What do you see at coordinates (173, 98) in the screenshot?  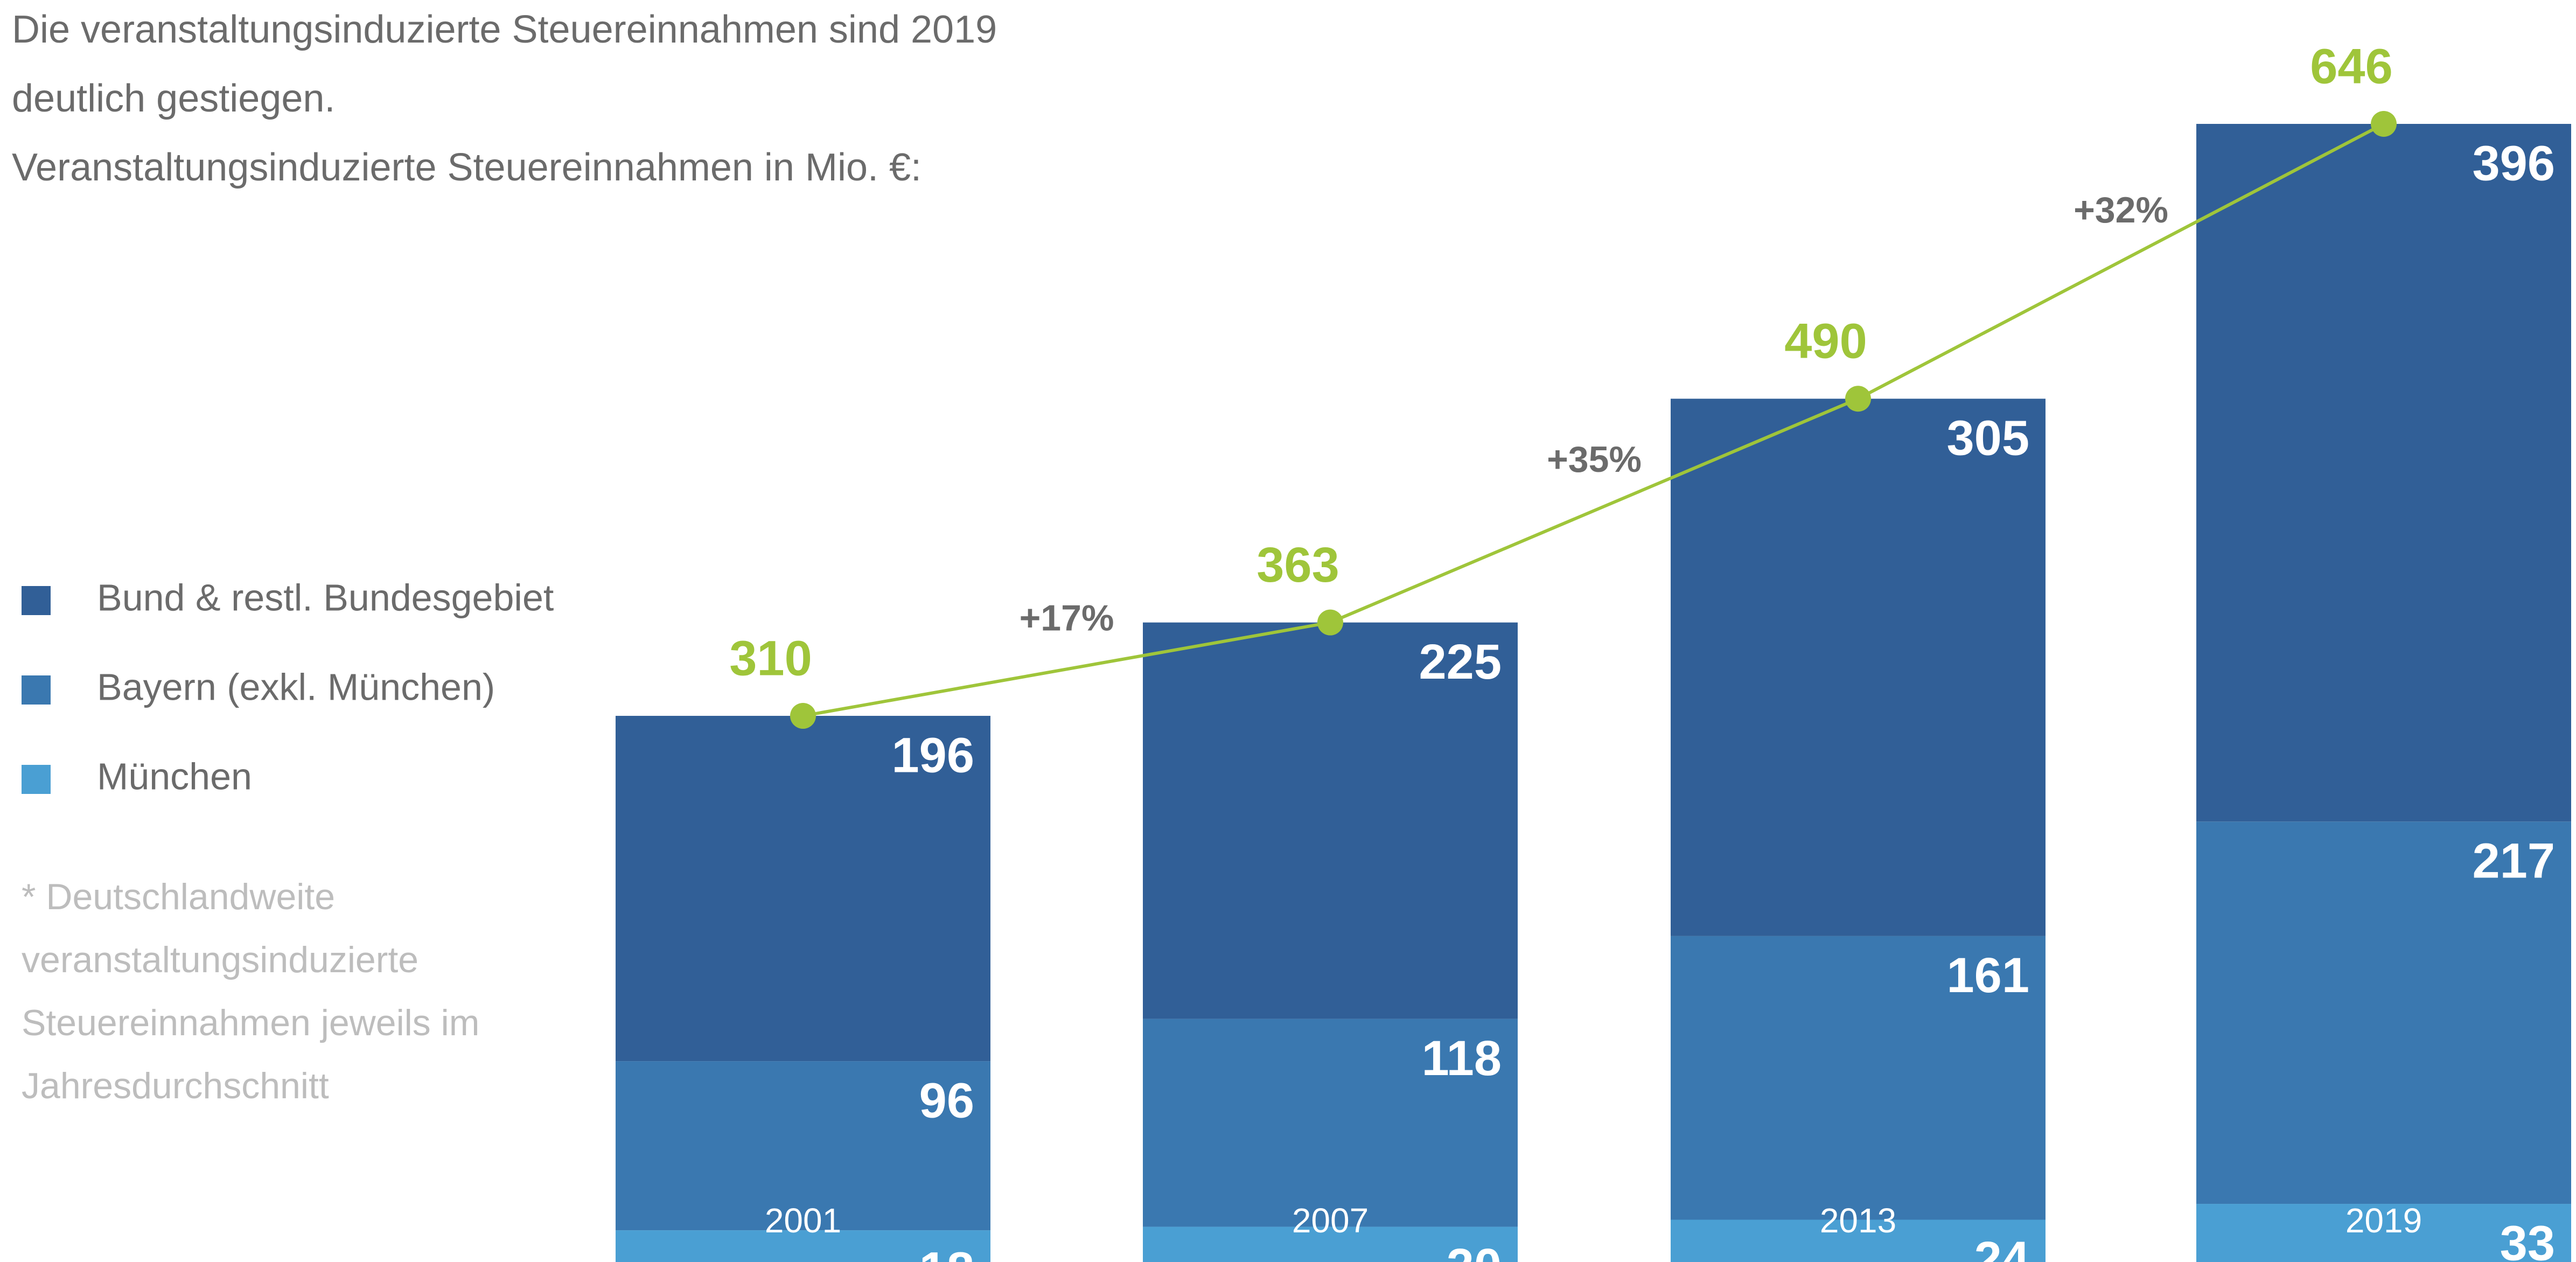 I see `chart-title: deutlich gestiegen.` at bounding box center [173, 98].